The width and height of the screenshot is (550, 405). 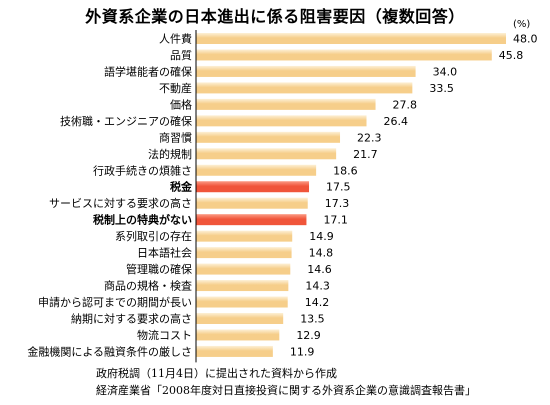 I want to click on category-label-12: 税制上の特典がない, so click(x=142, y=220).